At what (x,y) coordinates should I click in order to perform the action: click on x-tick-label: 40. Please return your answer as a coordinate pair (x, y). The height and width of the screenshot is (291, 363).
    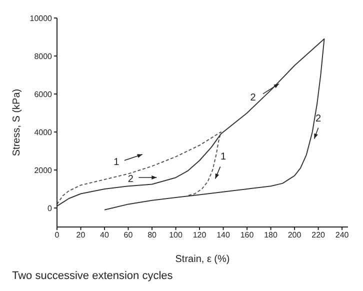
    Looking at the image, I should click on (105, 235).